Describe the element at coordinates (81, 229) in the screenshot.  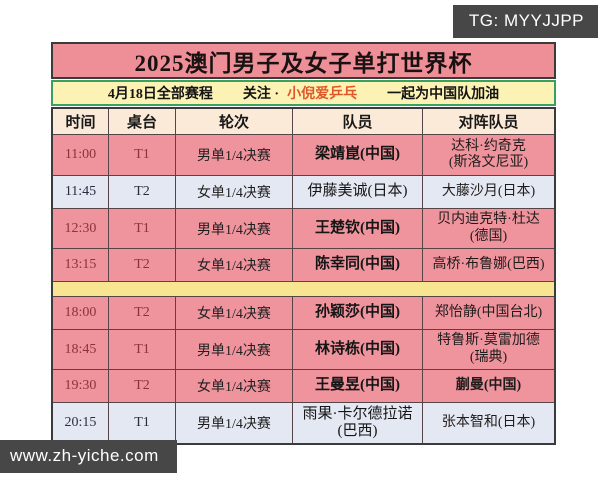
I see `match-time: 12:30` at that location.